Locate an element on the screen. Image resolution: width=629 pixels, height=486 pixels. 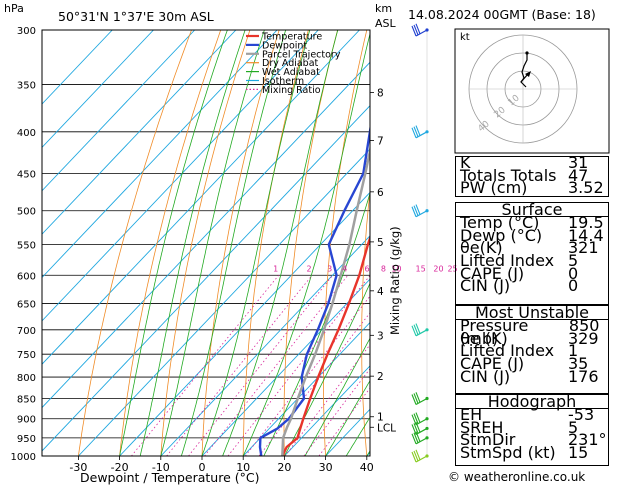
forecast-date: 14.08.2024 00GMT (Base: 18) is located at coordinates (502, 14).